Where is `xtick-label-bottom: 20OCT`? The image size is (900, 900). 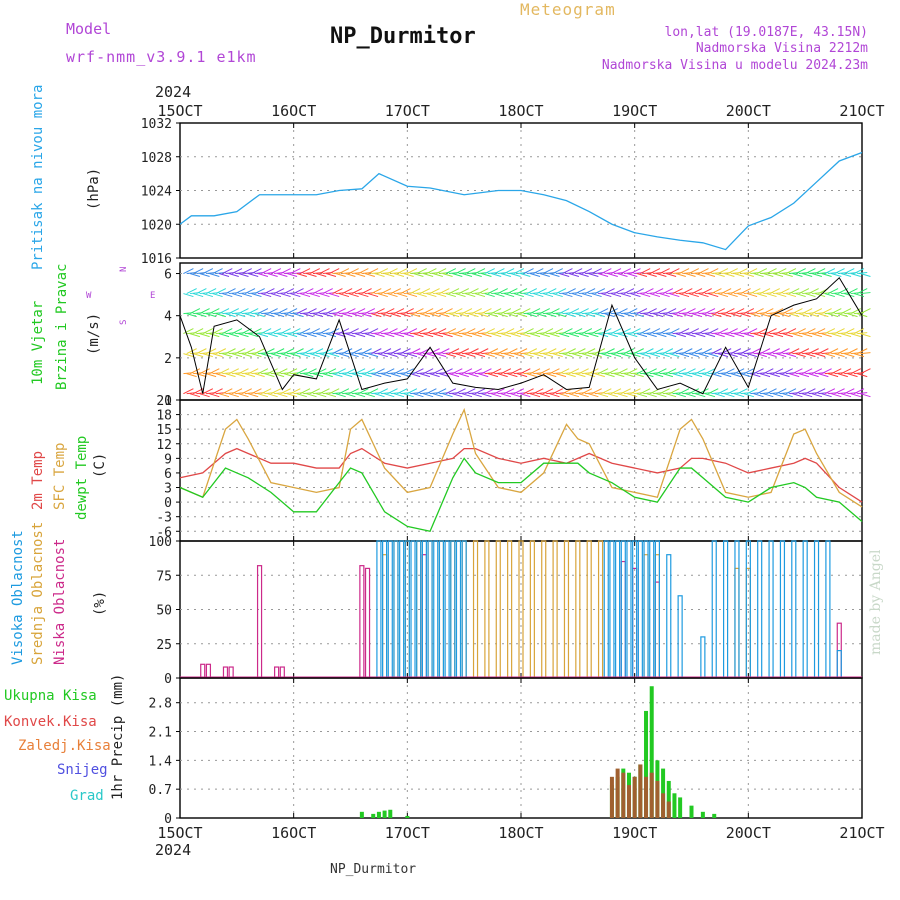 xtick-label-bottom: 20OCT is located at coordinates (748, 833).